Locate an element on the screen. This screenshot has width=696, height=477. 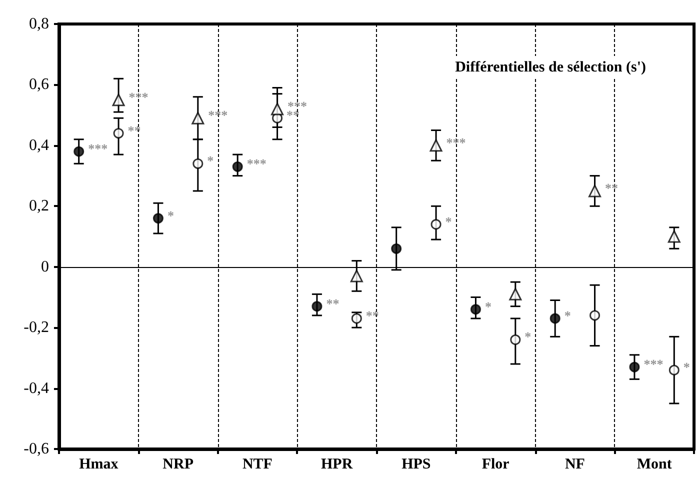
y-tick-label: -0,2 is located at coordinates (36, 327).